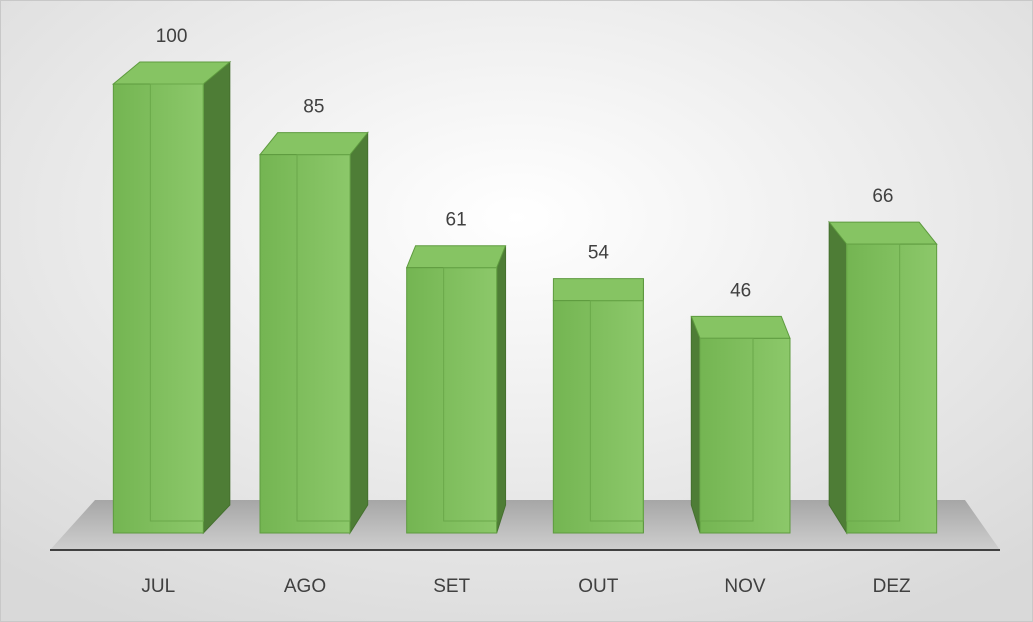 This screenshot has width=1033, height=622. Describe the element at coordinates (172, 36) in the screenshot. I see `data-label: 100` at that location.